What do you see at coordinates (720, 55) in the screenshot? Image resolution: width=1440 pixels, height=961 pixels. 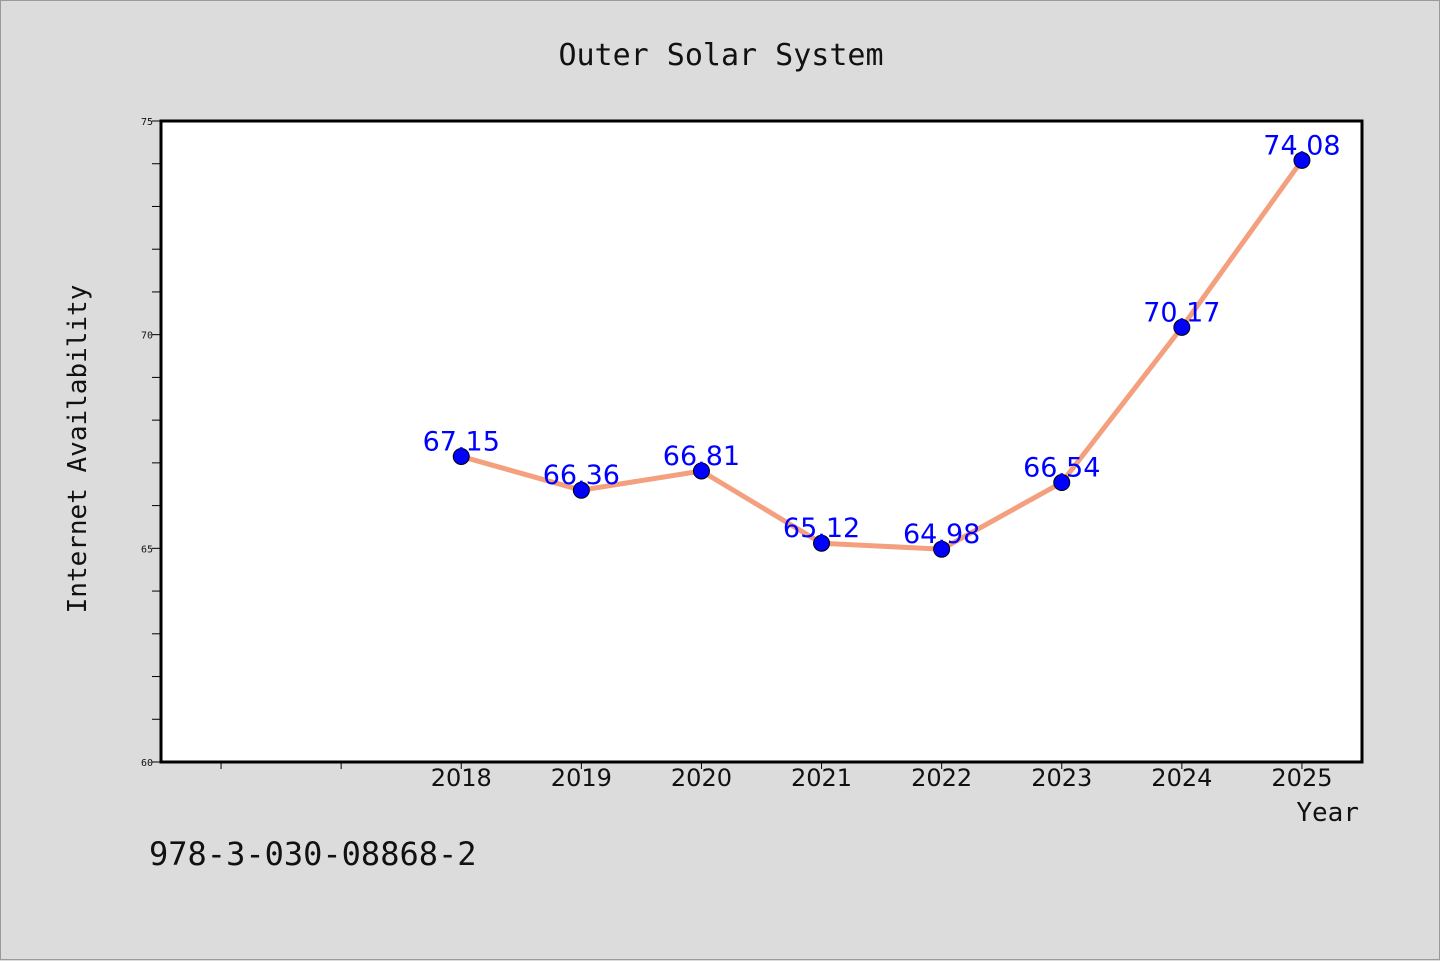 I see `chart-title: Outer Solar System` at bounding box center [720, 55].